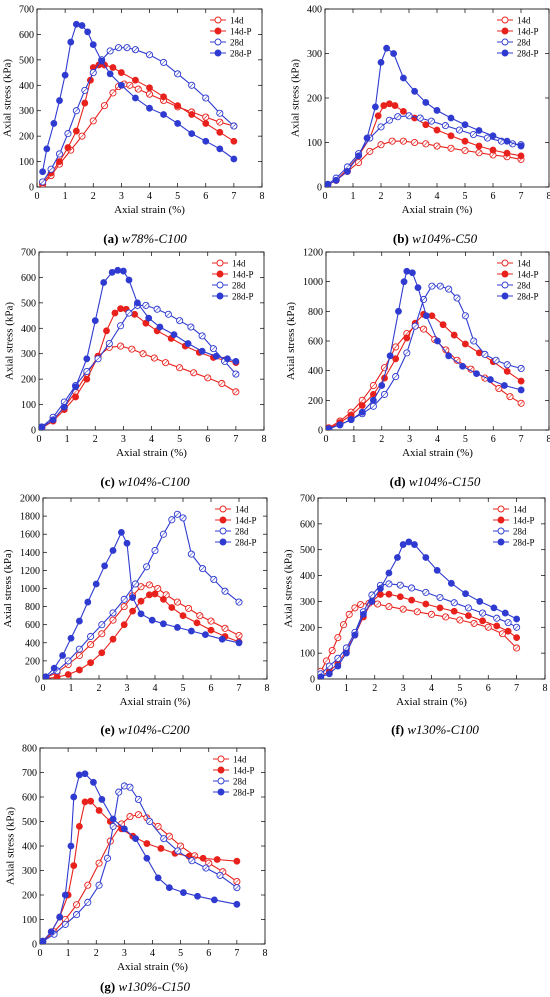 The height and width of the screenshot is (997, 550). Describe the element at coordinates (425, 348) in the screenshot. I see `series-28d-P` at that location.